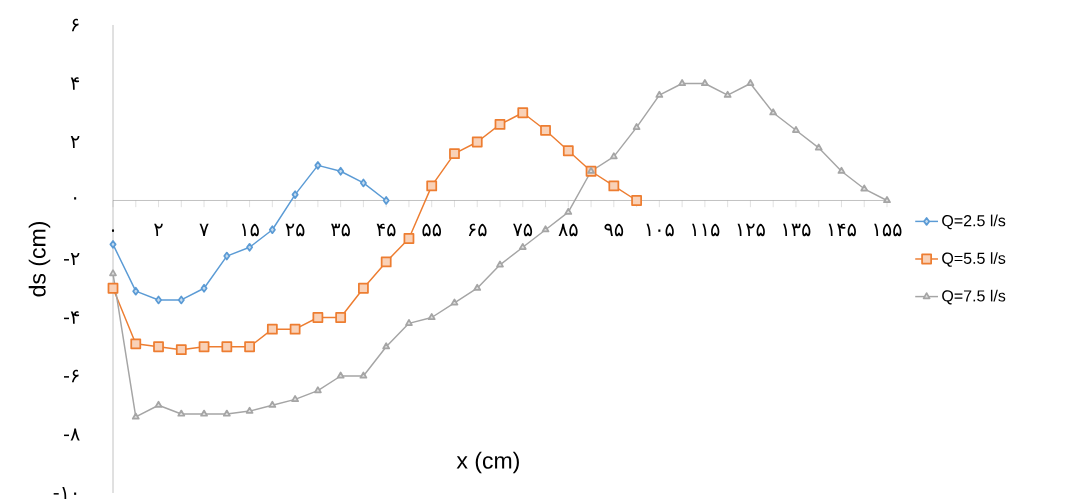 The height and width of the screenshot is (504, 1079). Describe the element at coordinates (974, 297) in the screenshot. I see `legend-label: Q=7.5 l/s` at that location.